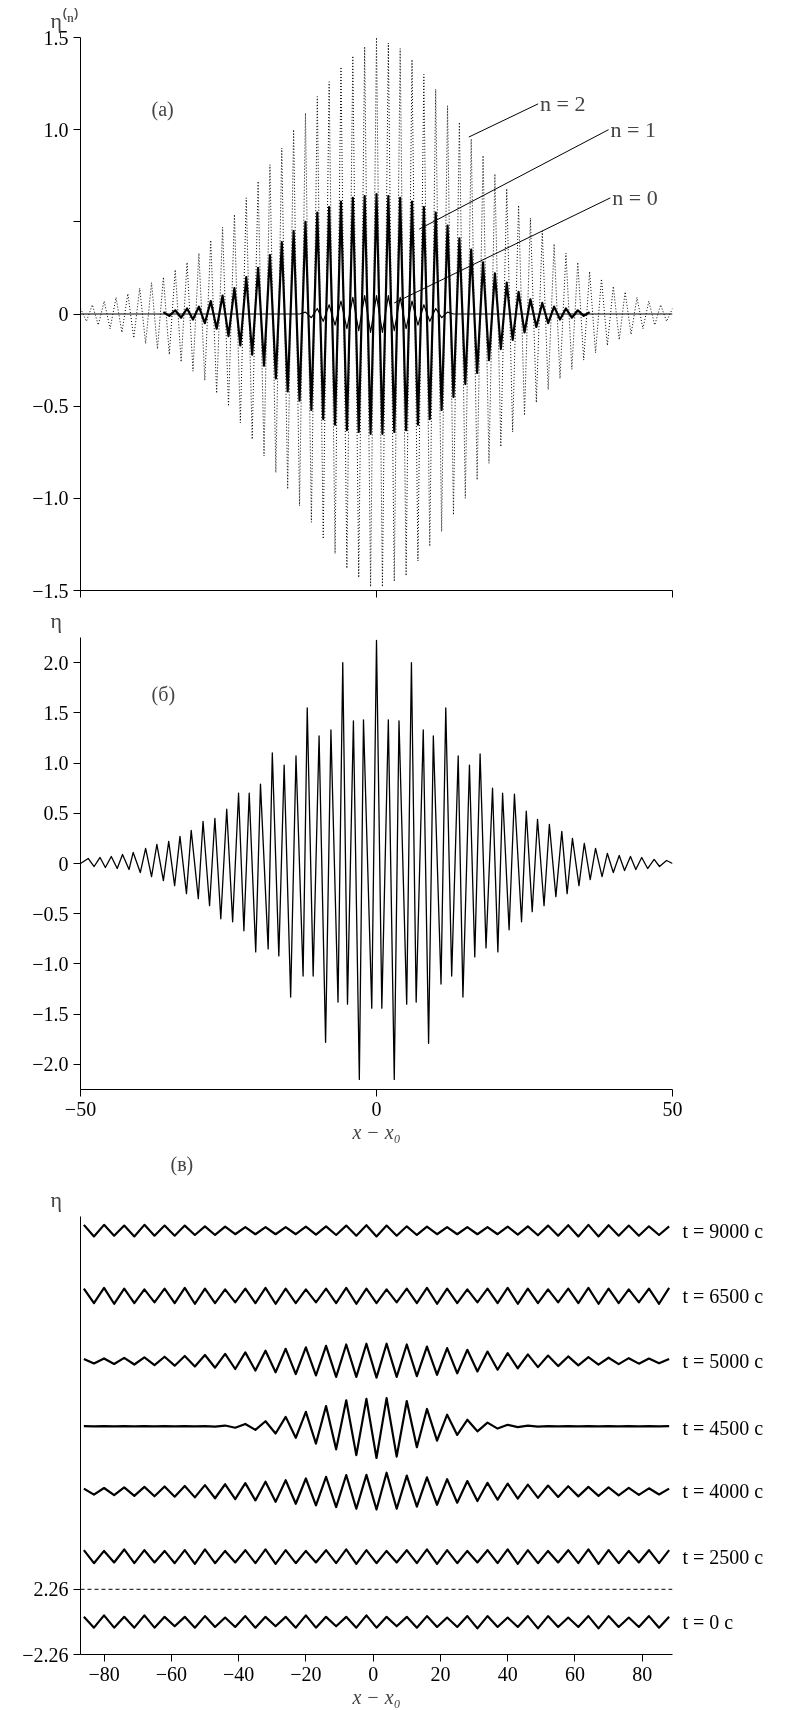 This screenshot has width=797, height=1710. What do you see at coordinates (723, 1491) in the screenshot?
I see `series-label: t = 4000 с` at bounding box center [723, 1491].